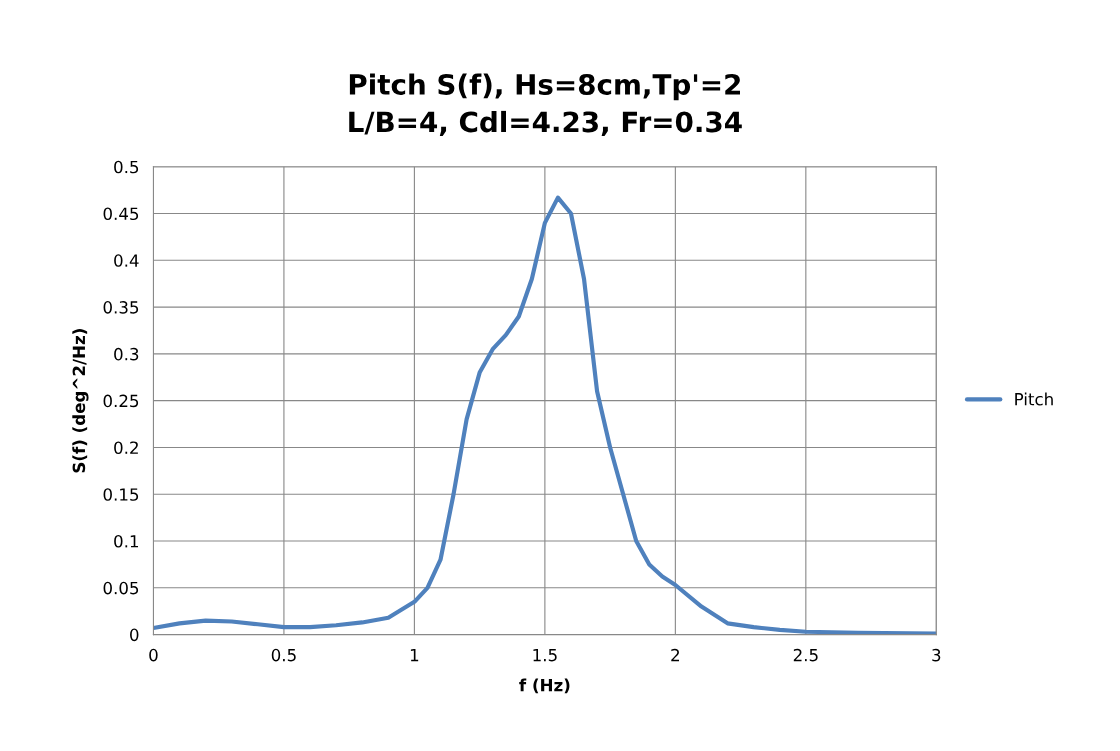 The height and width of the screenshot is (751, 1120). What do you see at coordinates (121, 401) in the screenshot?
I see `y-tick-label: 0.25` at bounding box center [121, 401].